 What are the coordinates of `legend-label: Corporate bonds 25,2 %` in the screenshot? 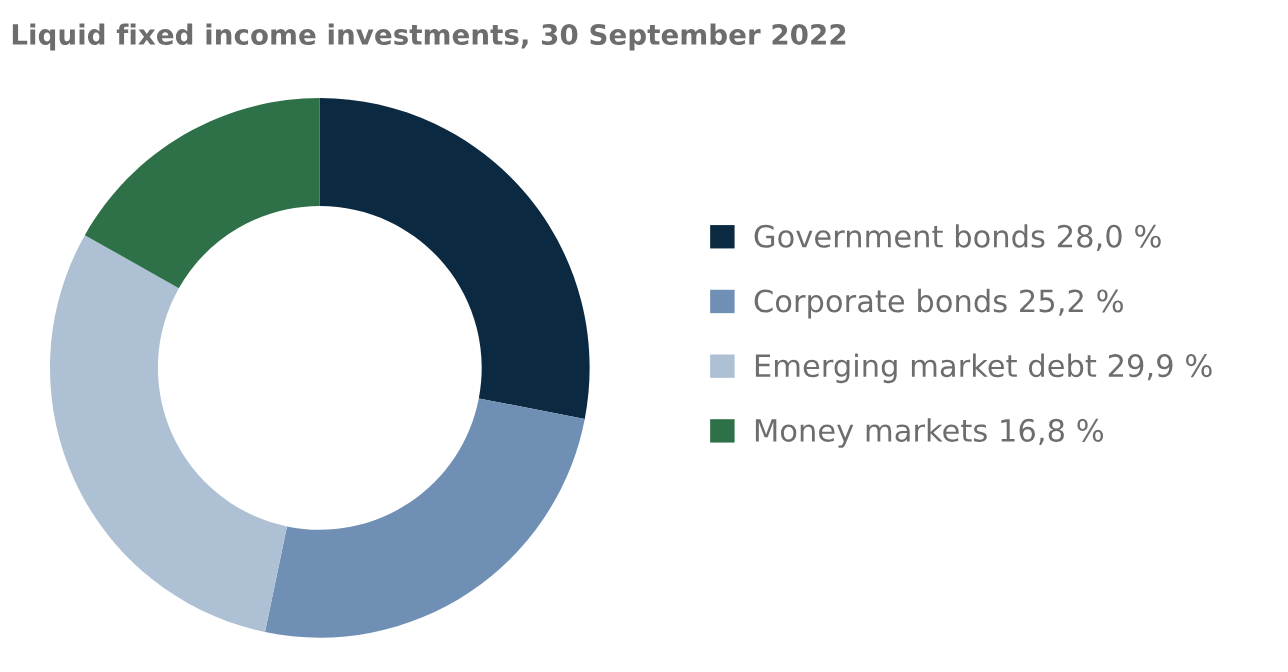 It's located at (938, 303).